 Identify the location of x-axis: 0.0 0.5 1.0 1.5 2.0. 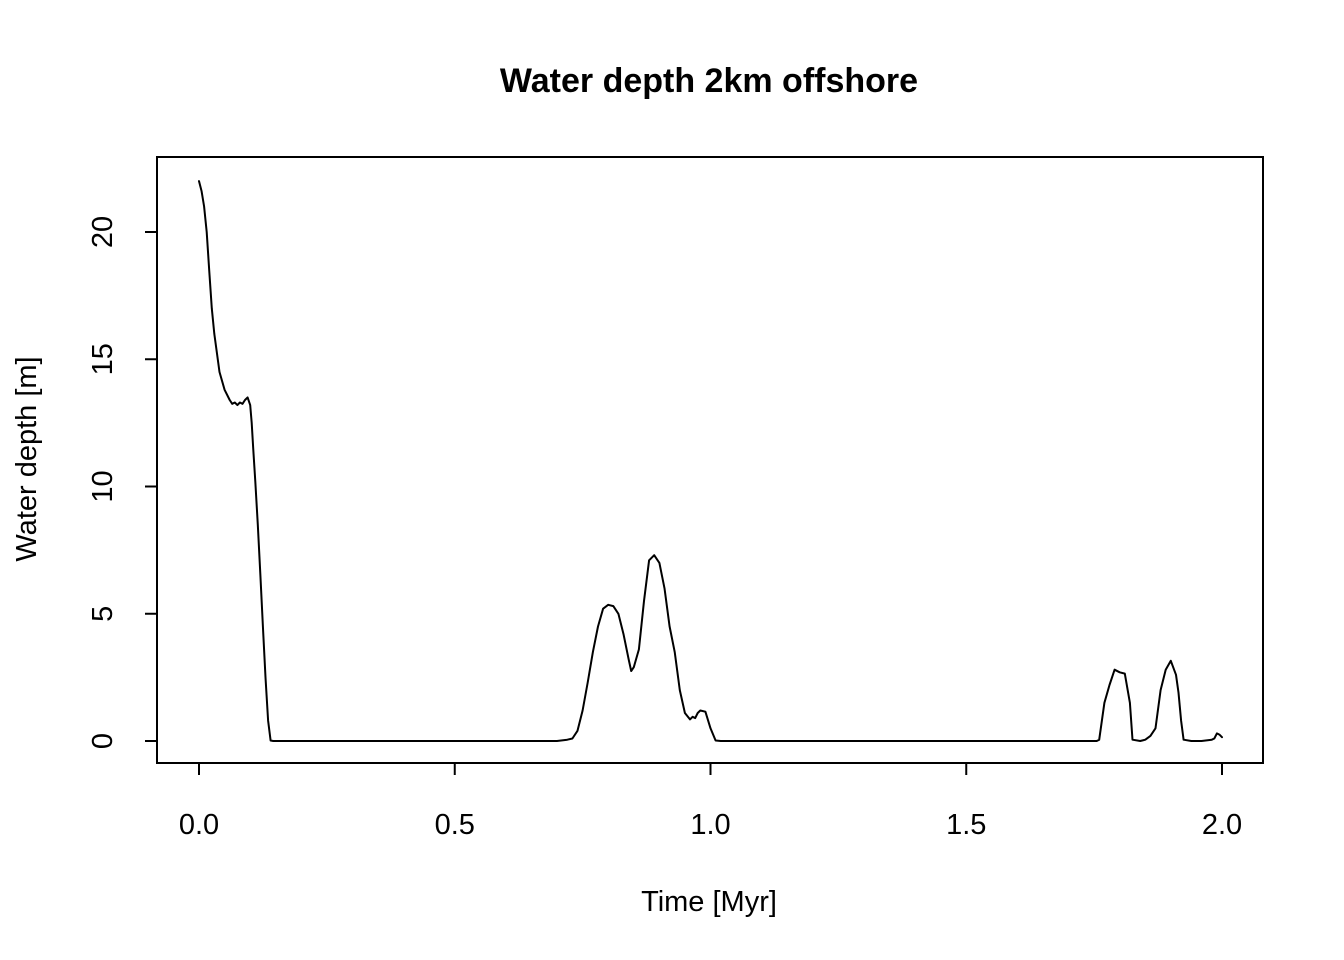
(710, 801).